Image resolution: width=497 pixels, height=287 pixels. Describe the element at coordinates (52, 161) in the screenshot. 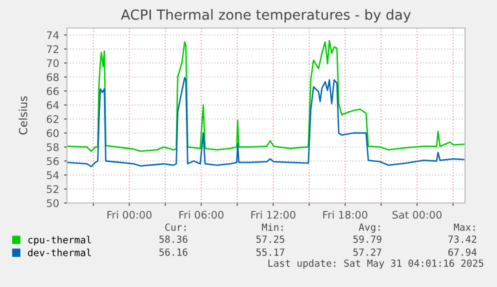

I see `y-tick-label: 56` at that location.